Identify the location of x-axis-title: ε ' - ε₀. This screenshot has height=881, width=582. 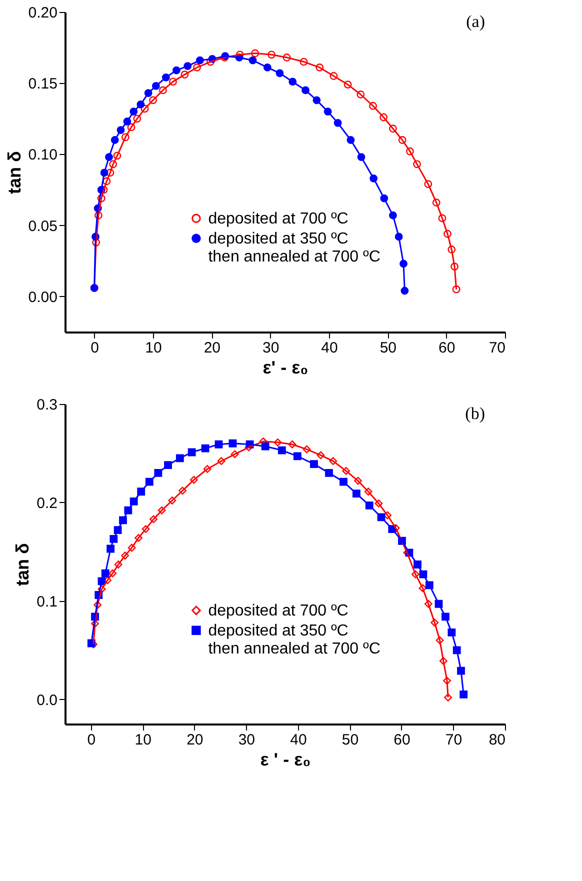
(285, 760).